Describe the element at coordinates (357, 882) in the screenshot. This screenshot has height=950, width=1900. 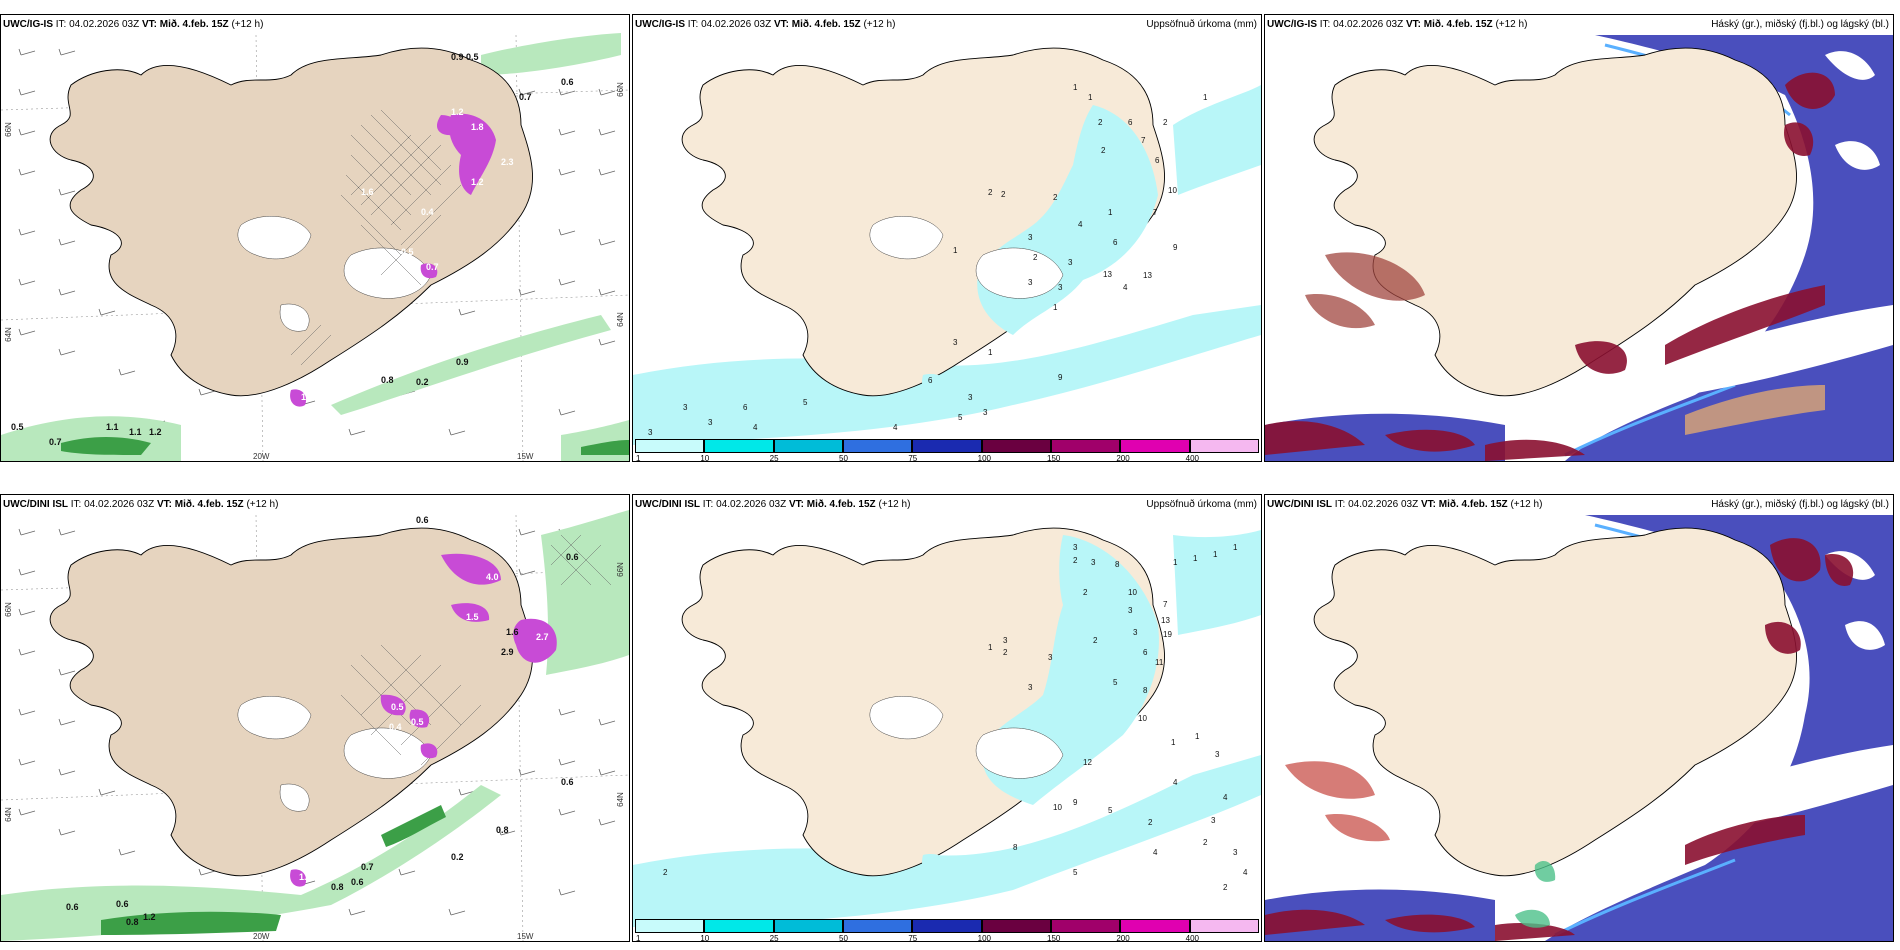
I see `sea-value: 0.6` at that location.